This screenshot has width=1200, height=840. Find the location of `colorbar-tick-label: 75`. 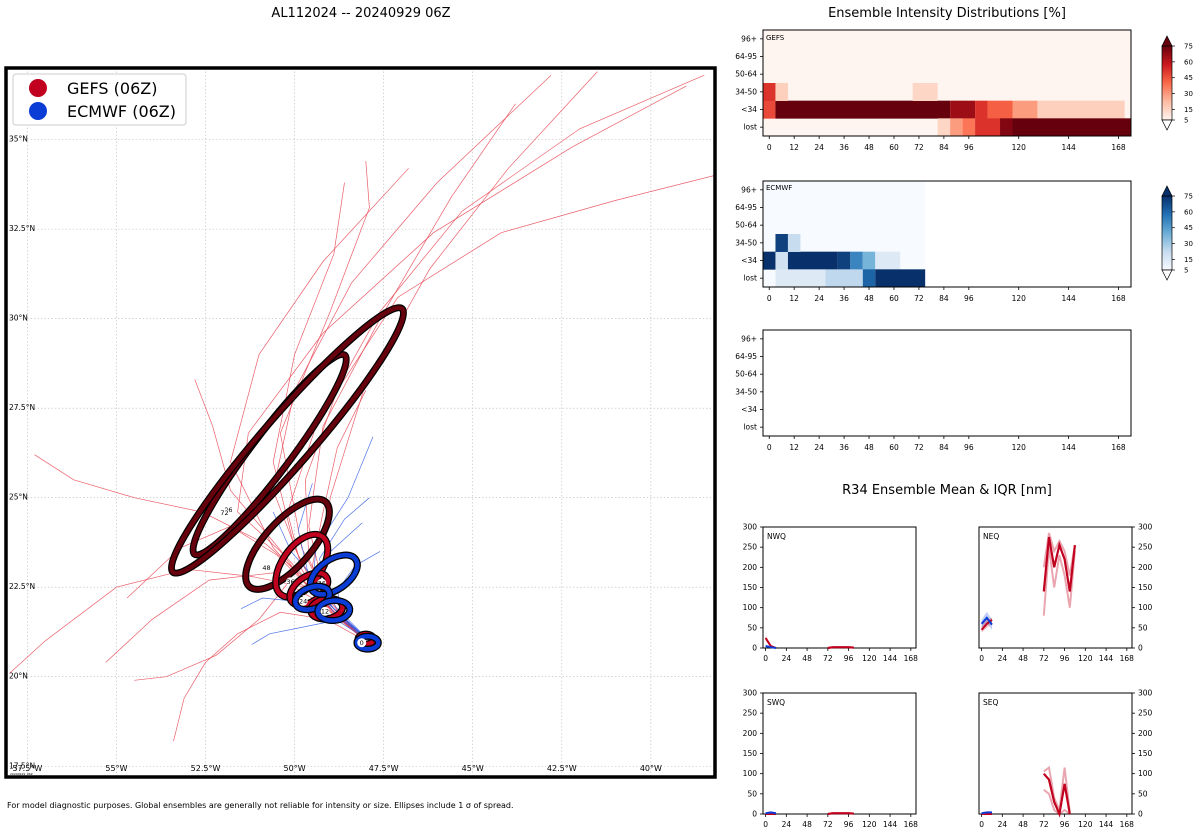

colorbar-tick-label: 75 is located at coordinates (1188, 47).